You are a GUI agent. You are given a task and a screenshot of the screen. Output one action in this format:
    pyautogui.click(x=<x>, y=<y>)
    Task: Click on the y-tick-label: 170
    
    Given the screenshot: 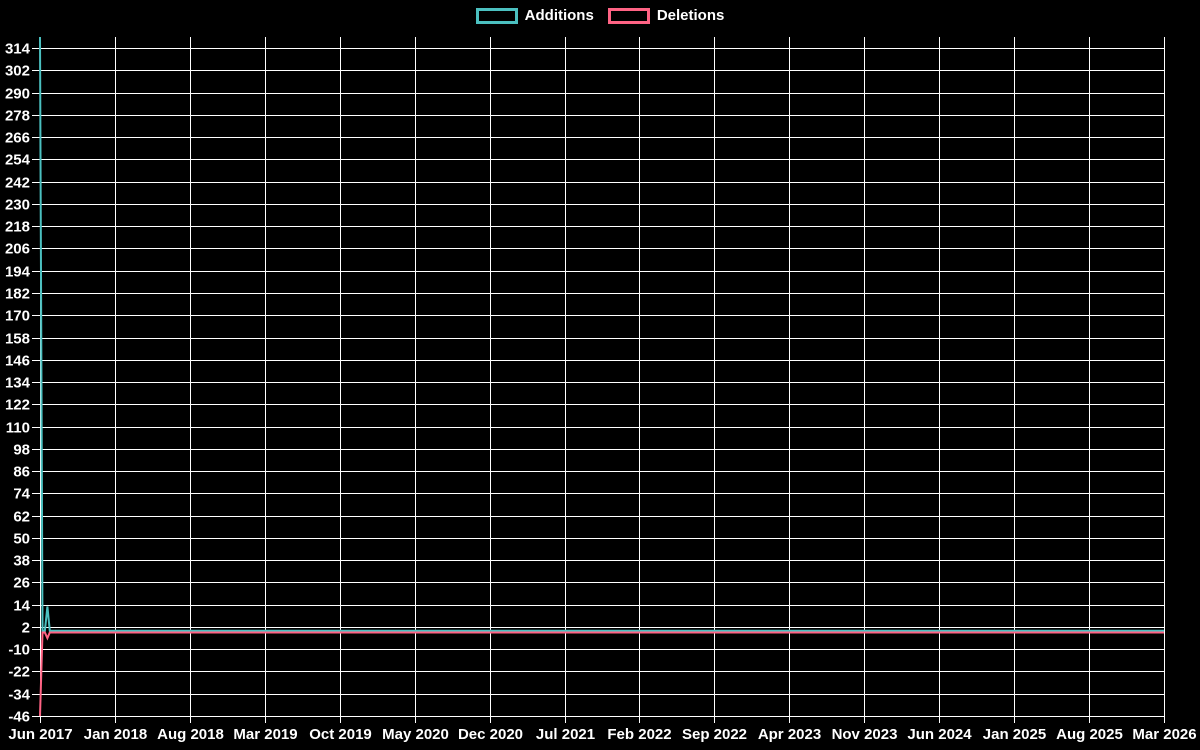 What is the action you would take?
    pyautogui.click(x=17, y=316)
    